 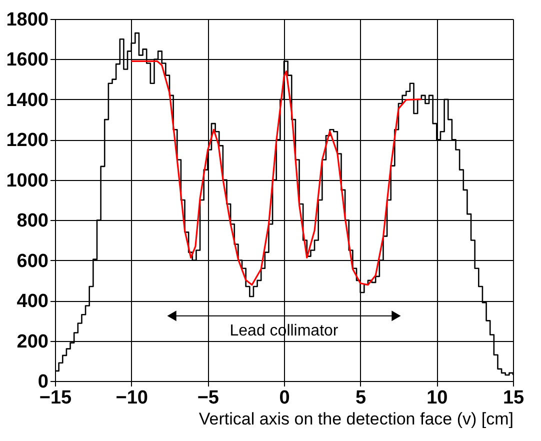 What do you see at coordinates (27, 100) in the screenshot?
I see `y-tick-label: 1400` at bounding box center [27, 100].